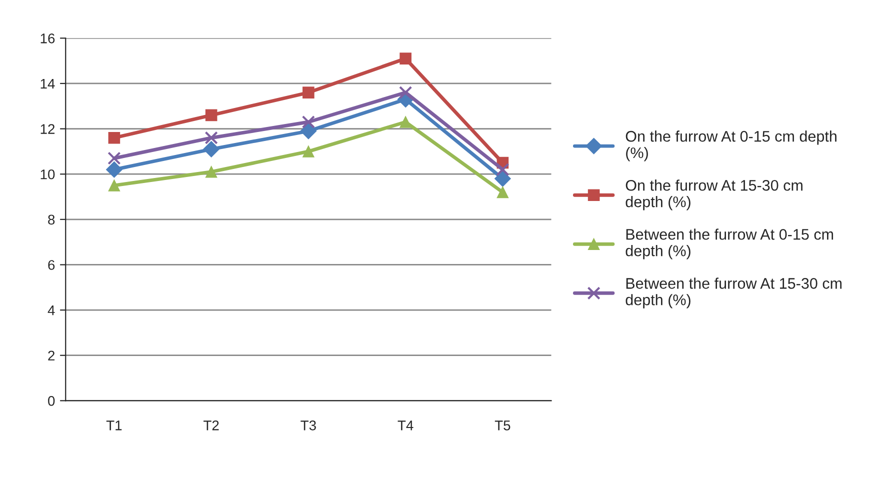 This screenshot has height=477, width=875. What do you see at coordinates (51, 311) in the screenshot?
I see `y-tick-label: 4` at bounding box center [51, 311].